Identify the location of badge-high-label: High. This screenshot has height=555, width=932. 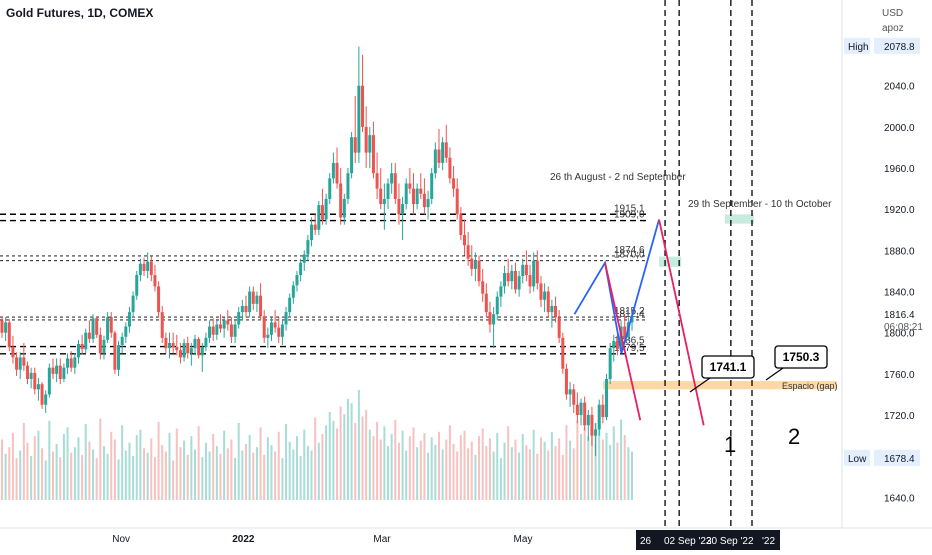
(858, 47).